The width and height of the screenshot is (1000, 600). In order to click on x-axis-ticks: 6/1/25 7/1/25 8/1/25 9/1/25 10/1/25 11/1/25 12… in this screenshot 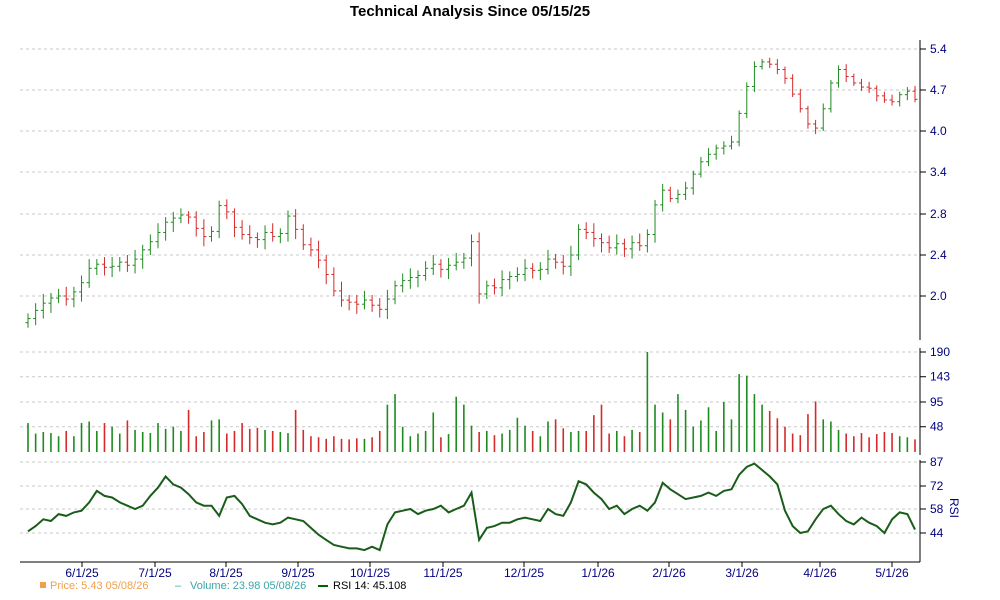, I will do `click(487, 571)`.